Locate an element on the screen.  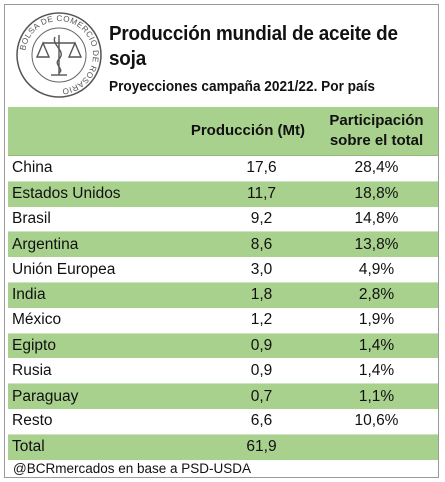
share-cell: 18,8% is located at coordinates (376, 194).